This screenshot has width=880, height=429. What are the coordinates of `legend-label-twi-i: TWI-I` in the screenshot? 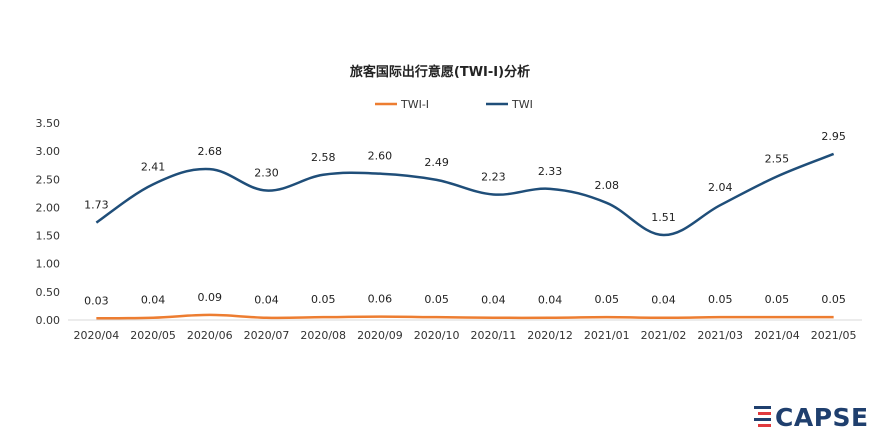 It's located at (414, 104).